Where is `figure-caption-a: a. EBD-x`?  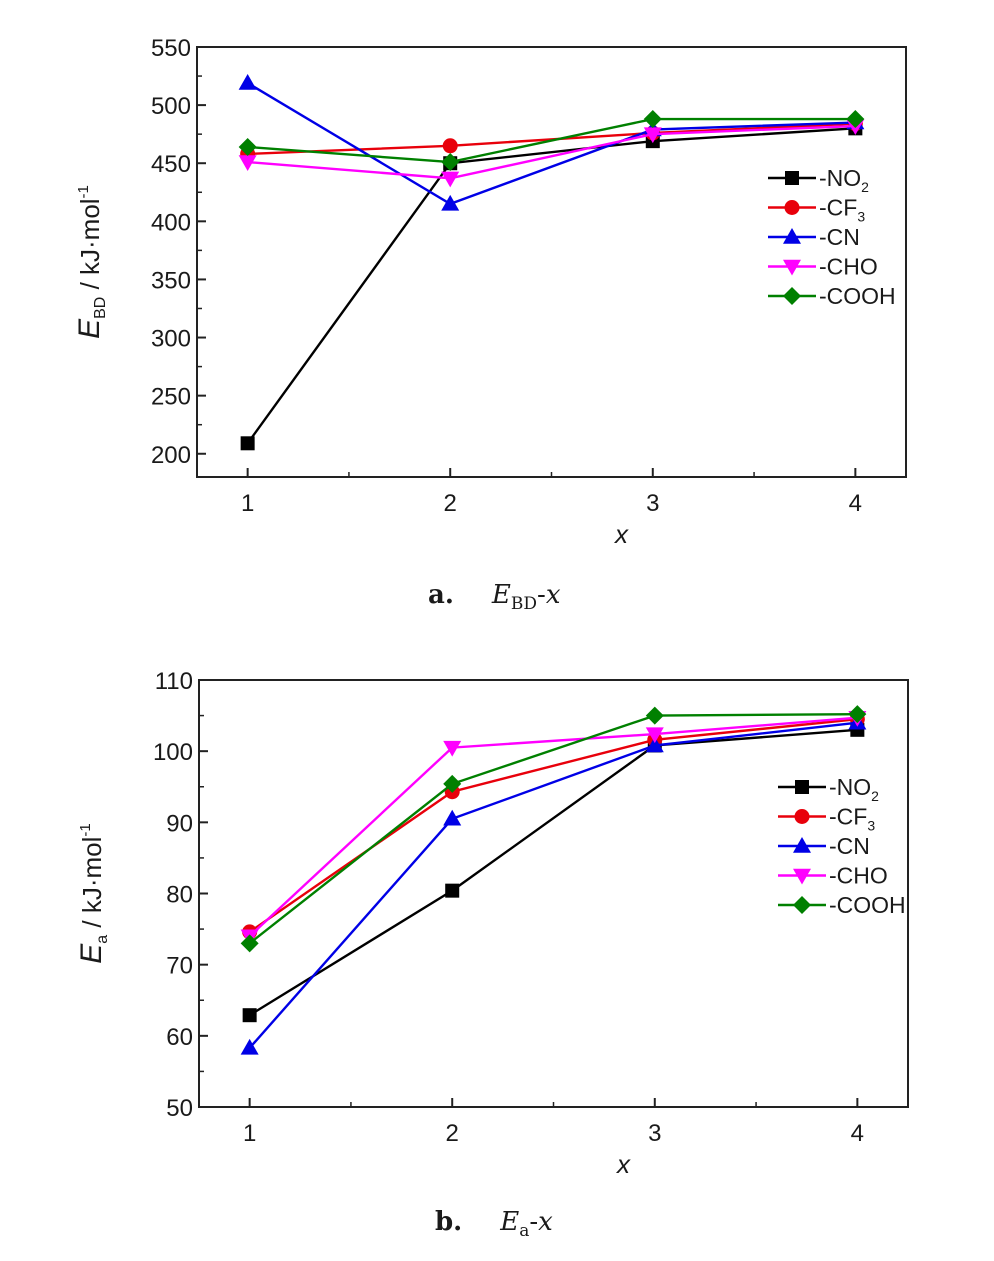 figure-caption-a: a. EBD-x is located at coordinates (494, 597).